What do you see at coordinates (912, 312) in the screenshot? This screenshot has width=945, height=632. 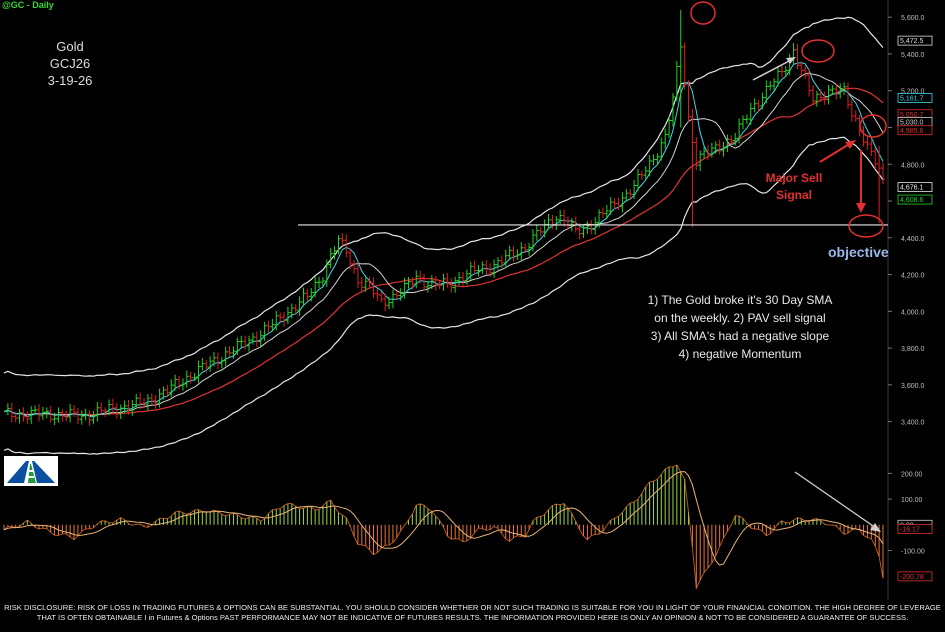 I see `y-tick-label: 4,000.0` at bounding box center [912, 312].